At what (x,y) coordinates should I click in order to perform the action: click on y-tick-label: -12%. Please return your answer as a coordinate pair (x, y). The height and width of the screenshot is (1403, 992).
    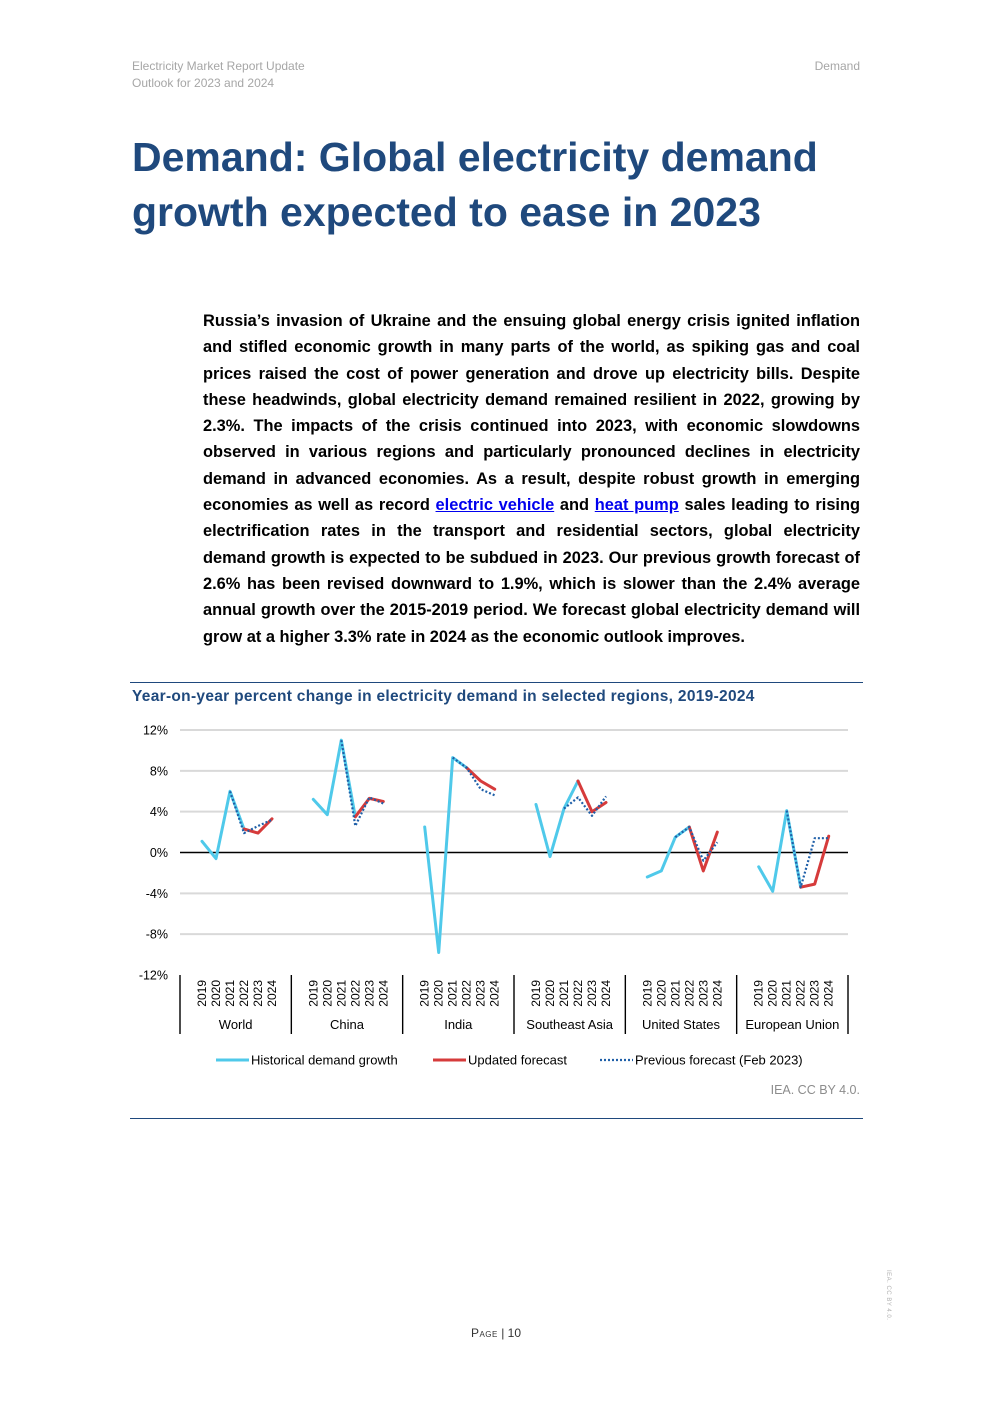
    Looking at the image, I should click on (153, 976).